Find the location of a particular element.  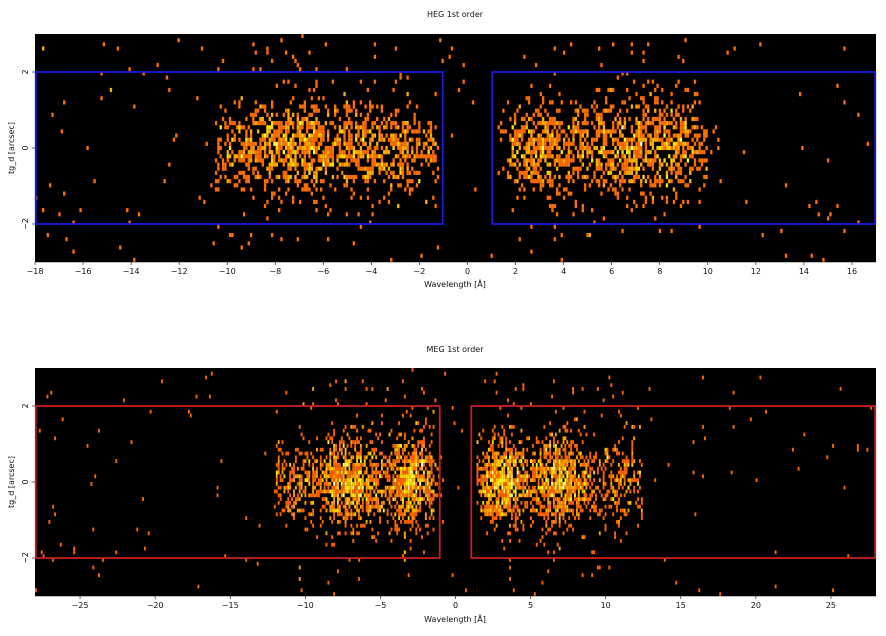

x-tick-label: −20 is located at coordinates (155, 605).